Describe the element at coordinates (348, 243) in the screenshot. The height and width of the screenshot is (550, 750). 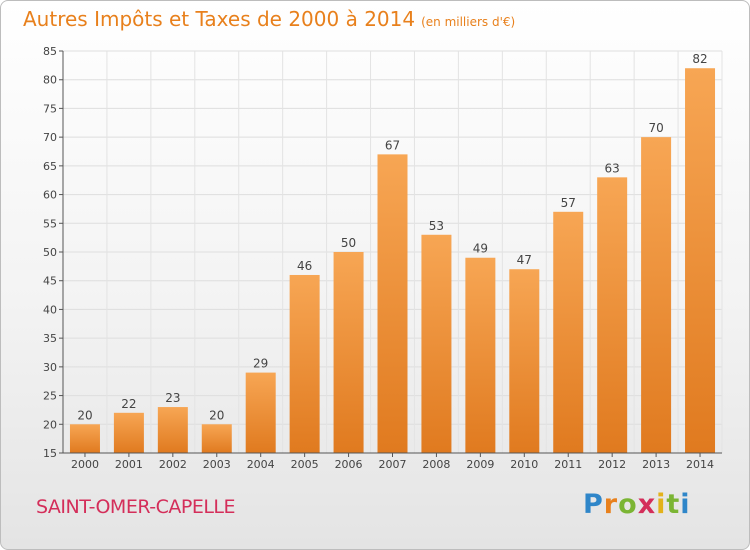
I see `bar-value-label: 50` at that location.